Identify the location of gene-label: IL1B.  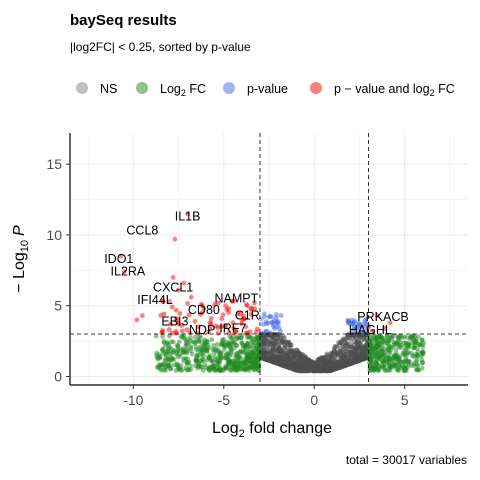
(188, 217).